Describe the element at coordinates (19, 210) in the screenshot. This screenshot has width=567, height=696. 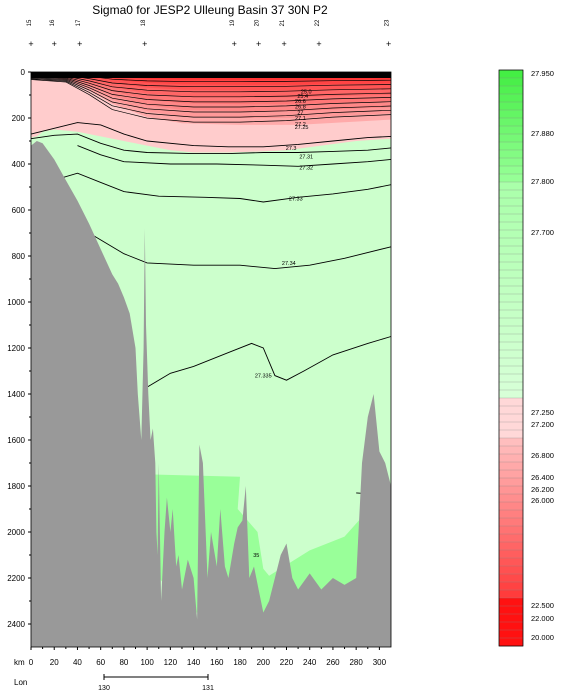
I see `y-tick-label: 600` at that location.